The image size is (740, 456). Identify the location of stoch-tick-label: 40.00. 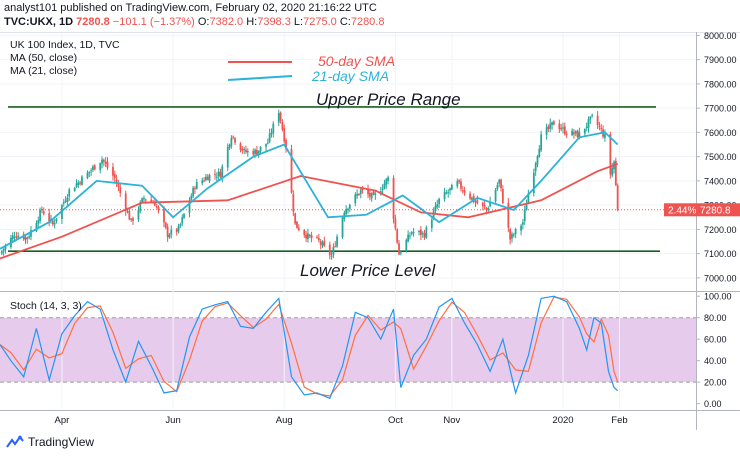
(715, 361).